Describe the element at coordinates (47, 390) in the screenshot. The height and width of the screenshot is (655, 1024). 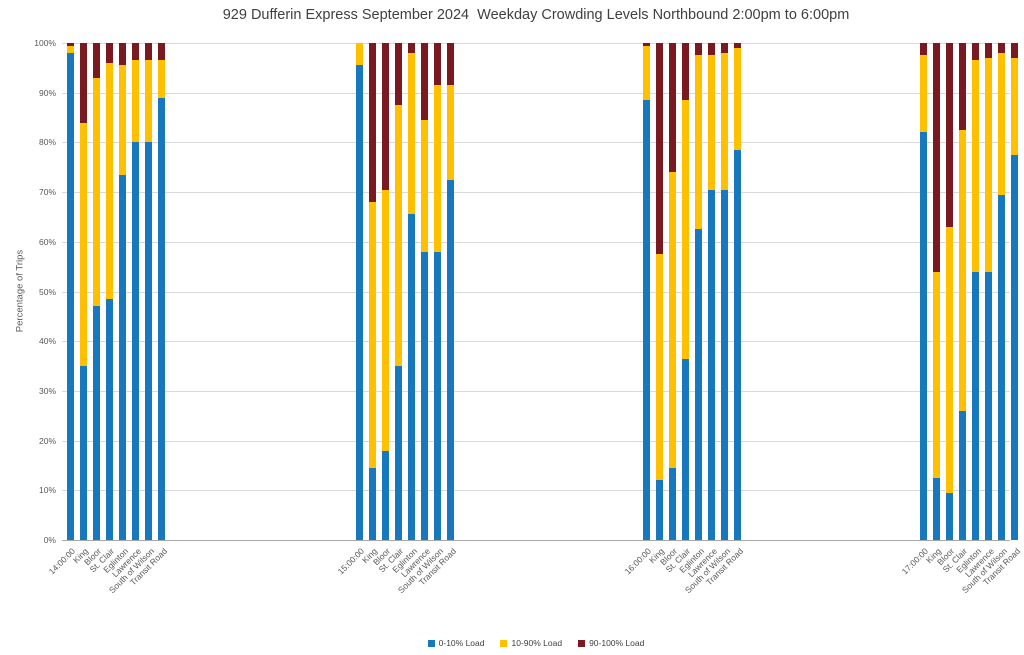
I see `y-tick-label: 30%` at that location.